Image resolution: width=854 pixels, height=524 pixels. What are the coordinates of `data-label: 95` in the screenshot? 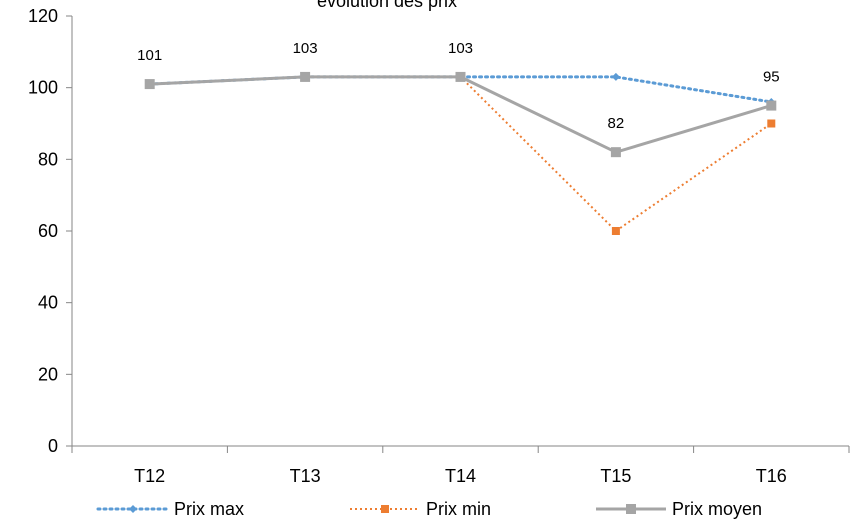 It's located at (771, 77).